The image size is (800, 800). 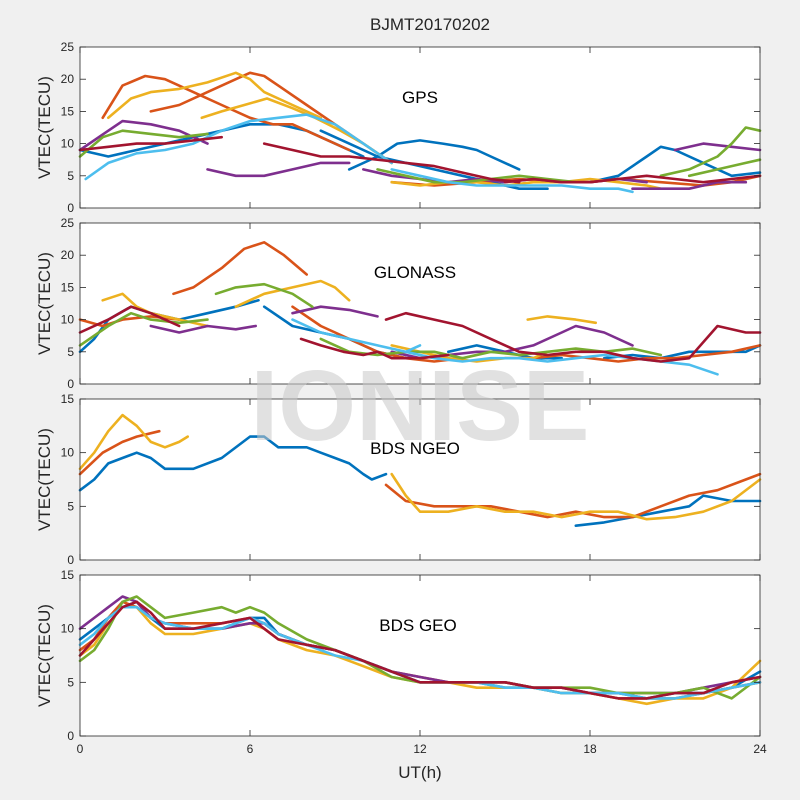 I want to click on panel-label: BDS GEO, so click(x=417, y=625).